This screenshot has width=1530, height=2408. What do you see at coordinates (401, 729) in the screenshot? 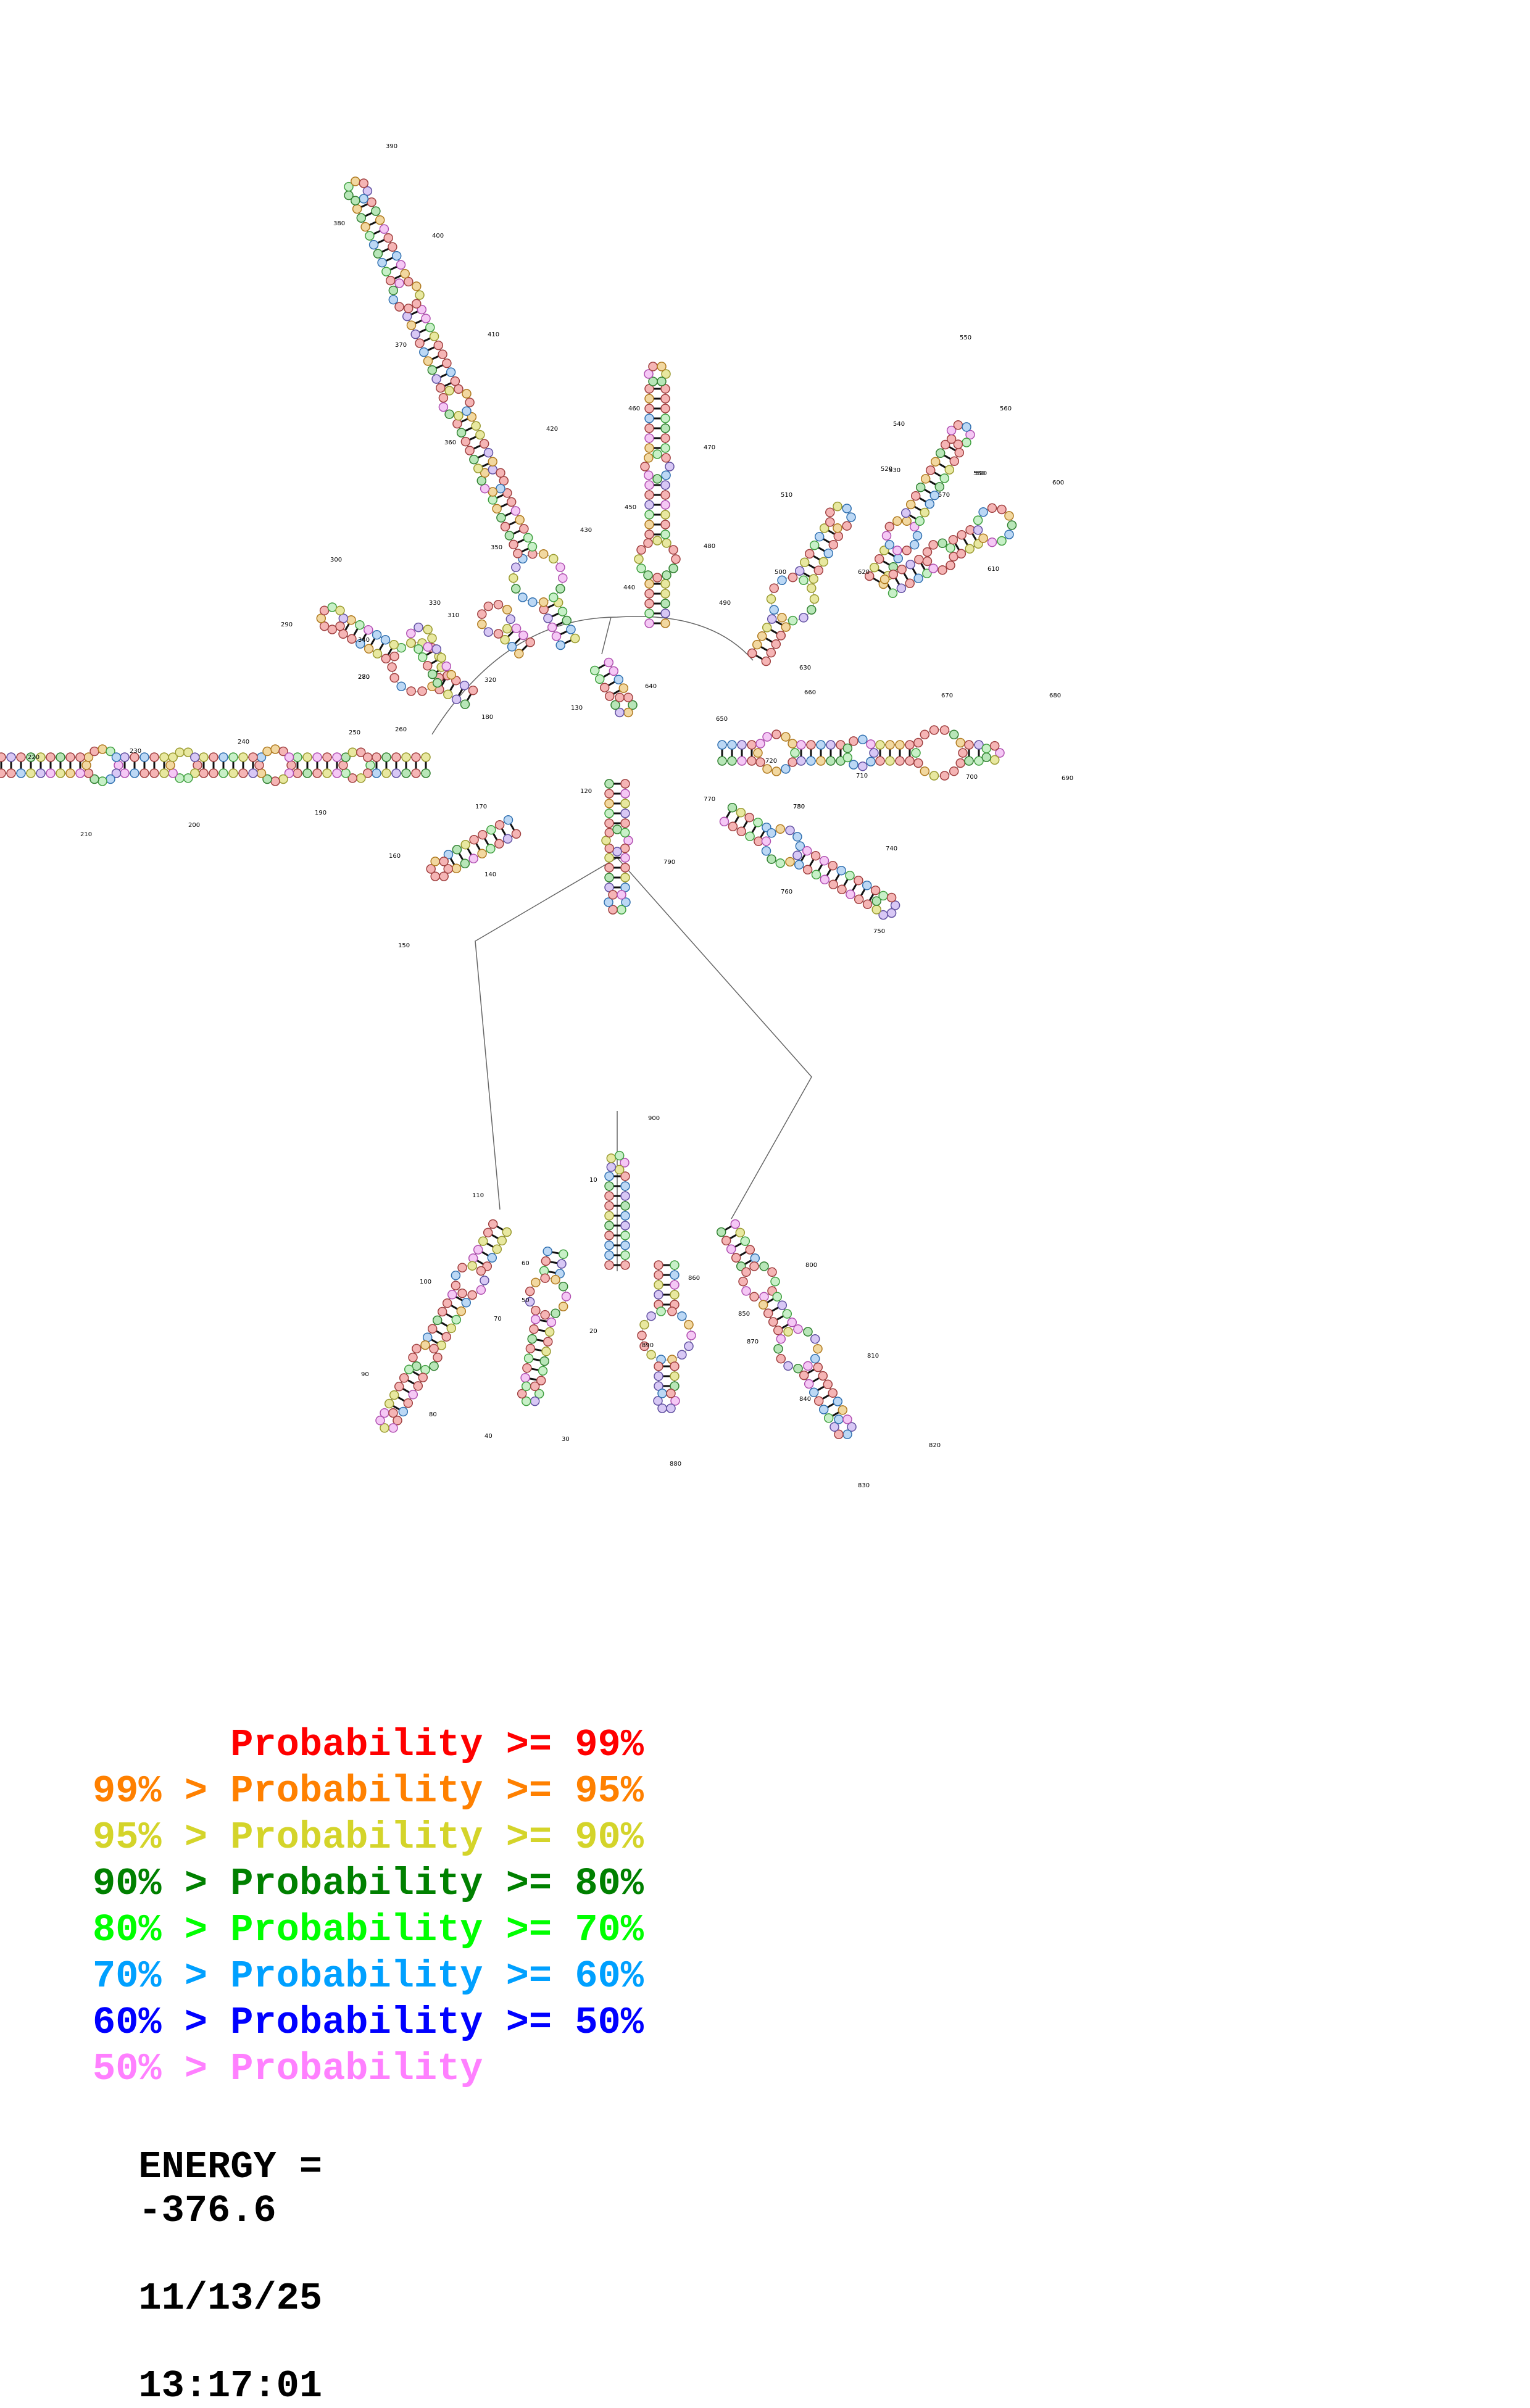
I see `position-label: 260` at bounding box center [401, 729].